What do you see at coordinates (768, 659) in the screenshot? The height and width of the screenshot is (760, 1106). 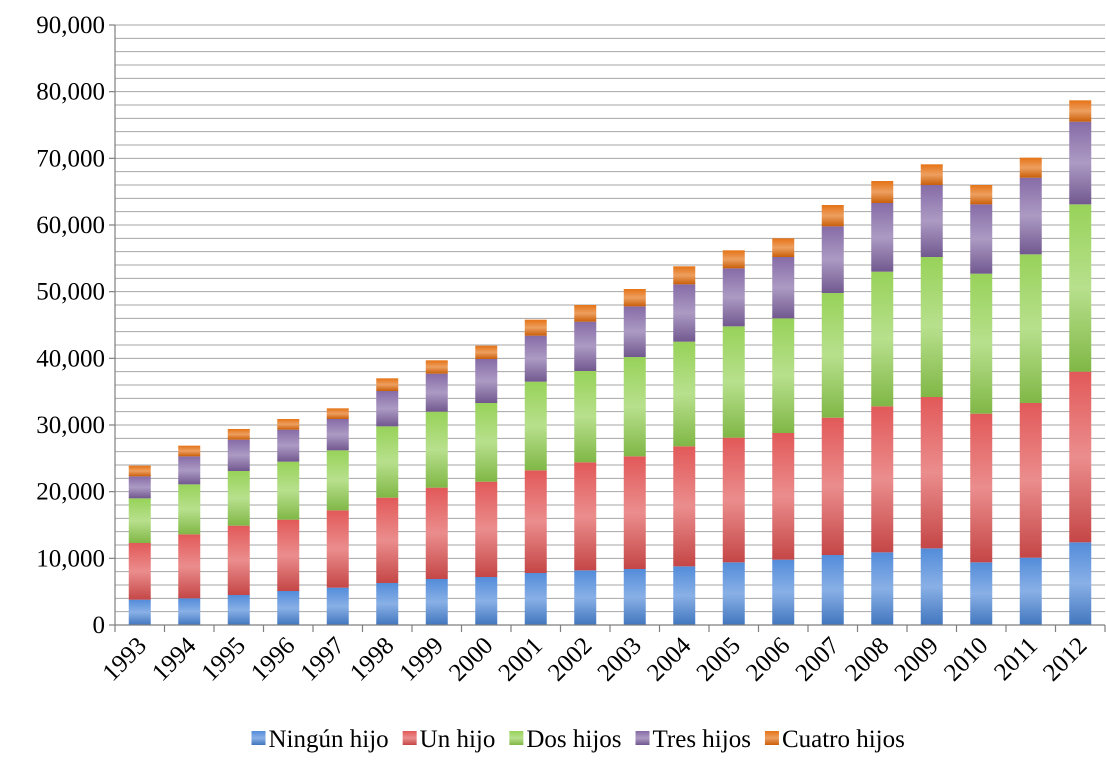 I see `x-tick-label: 2006` at bounding box center [768, 659].